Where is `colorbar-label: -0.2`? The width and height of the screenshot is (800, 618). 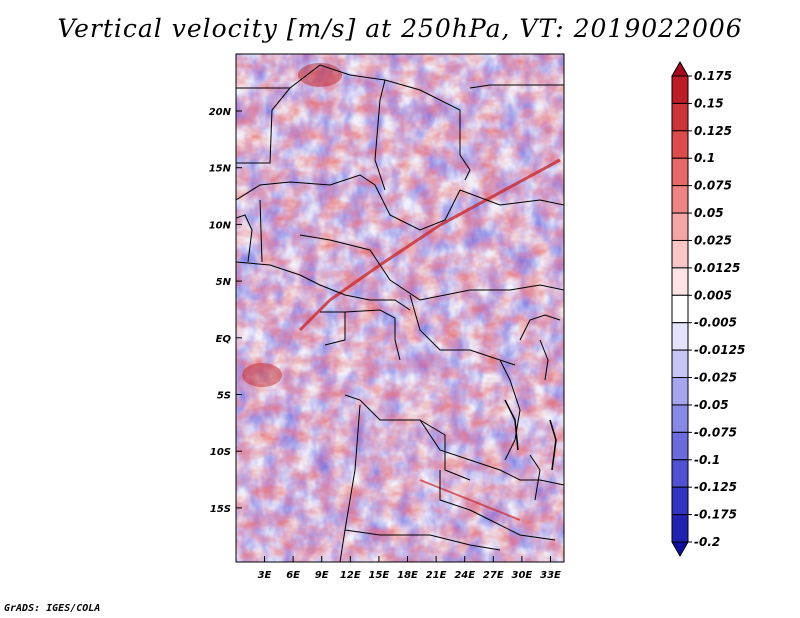
colorbar-label: -0.2 is located at coordinates (707, 542).